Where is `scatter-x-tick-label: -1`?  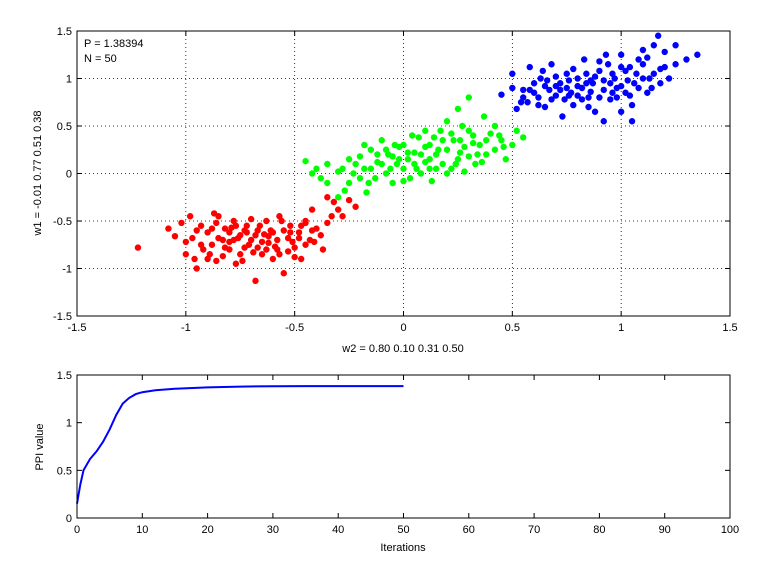
scatter-x-tick-label: -1 is located at coordinates (186, 328).